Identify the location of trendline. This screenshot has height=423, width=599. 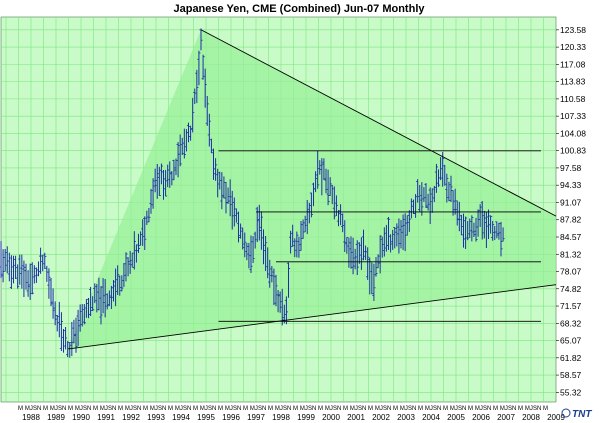
(312, 317).